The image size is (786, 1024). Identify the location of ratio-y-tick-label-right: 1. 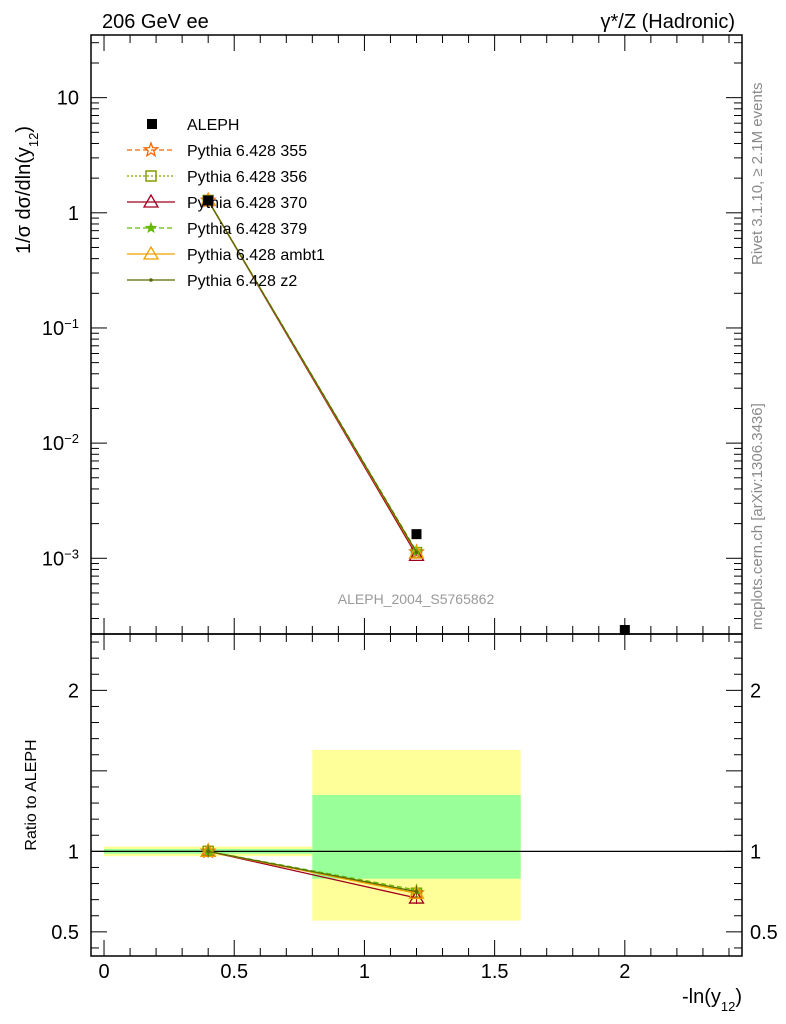
(755, 852).